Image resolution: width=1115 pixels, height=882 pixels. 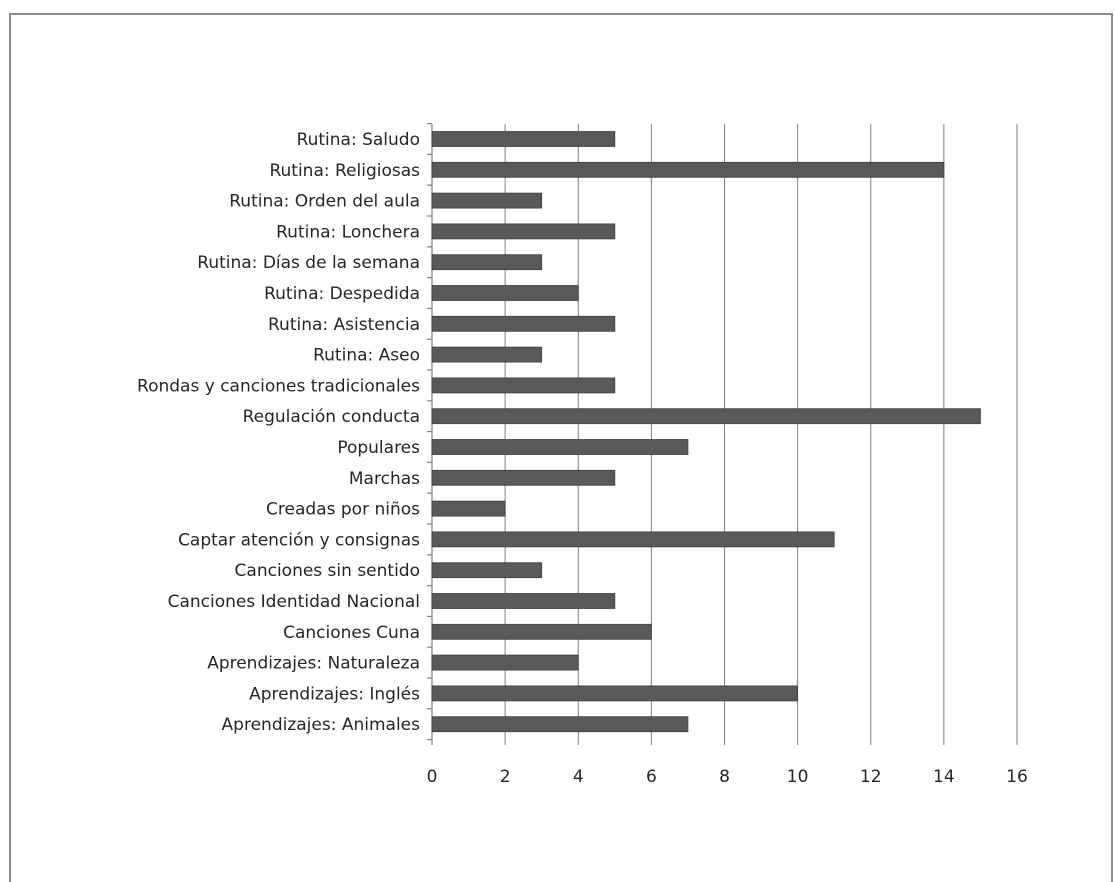 I want to click on category-label: Rutina: Religiosas, so click(x=344, y=171).